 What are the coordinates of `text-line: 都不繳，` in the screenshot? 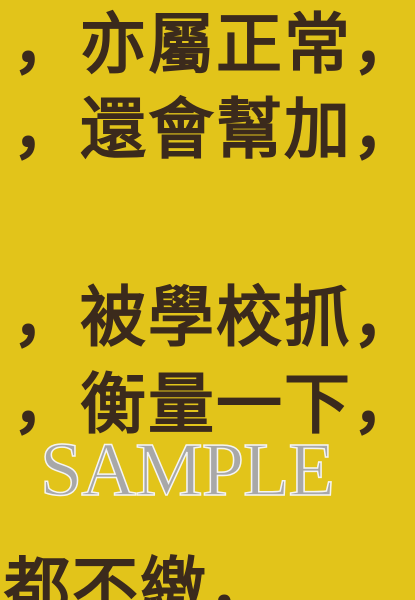 It's located at (140, 575).